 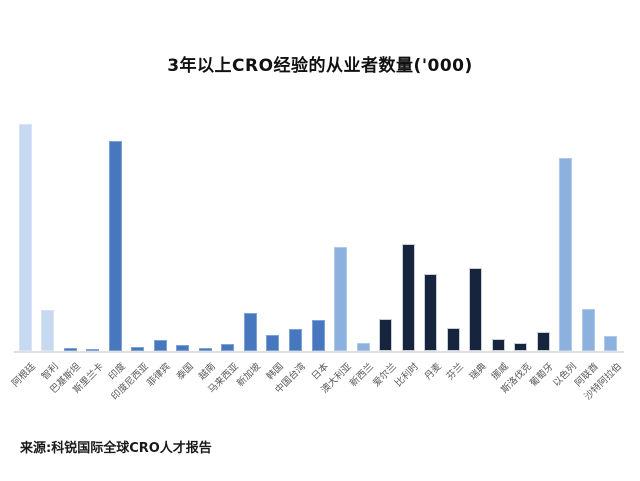 What do you see at coordinates (384, 375) in the screenshot?
I see `x-axis-label-17: 爱尔兰` at bounding box center [384, 375].